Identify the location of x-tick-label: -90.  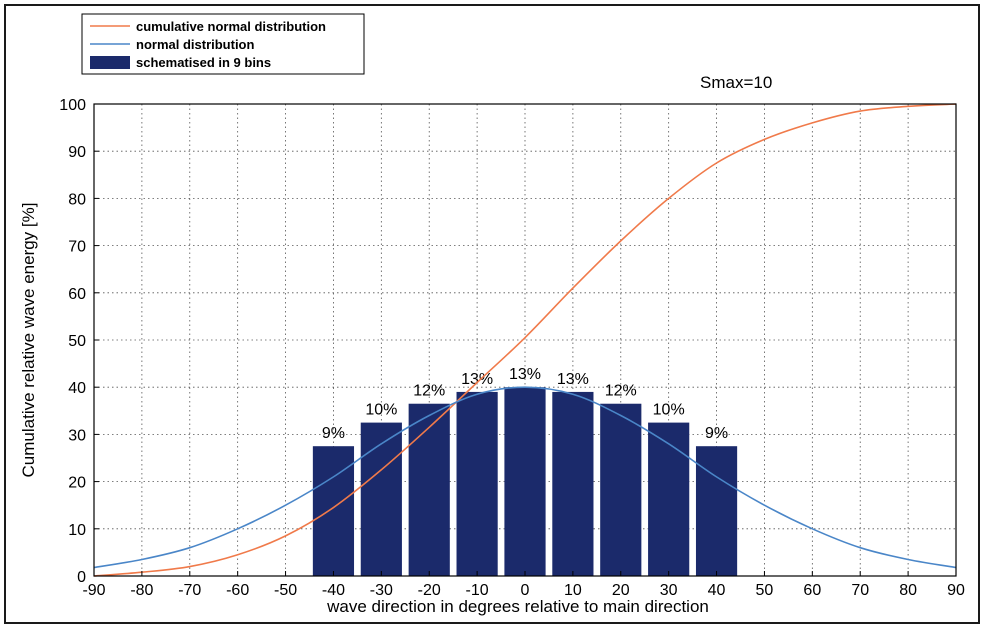
(93, 590).